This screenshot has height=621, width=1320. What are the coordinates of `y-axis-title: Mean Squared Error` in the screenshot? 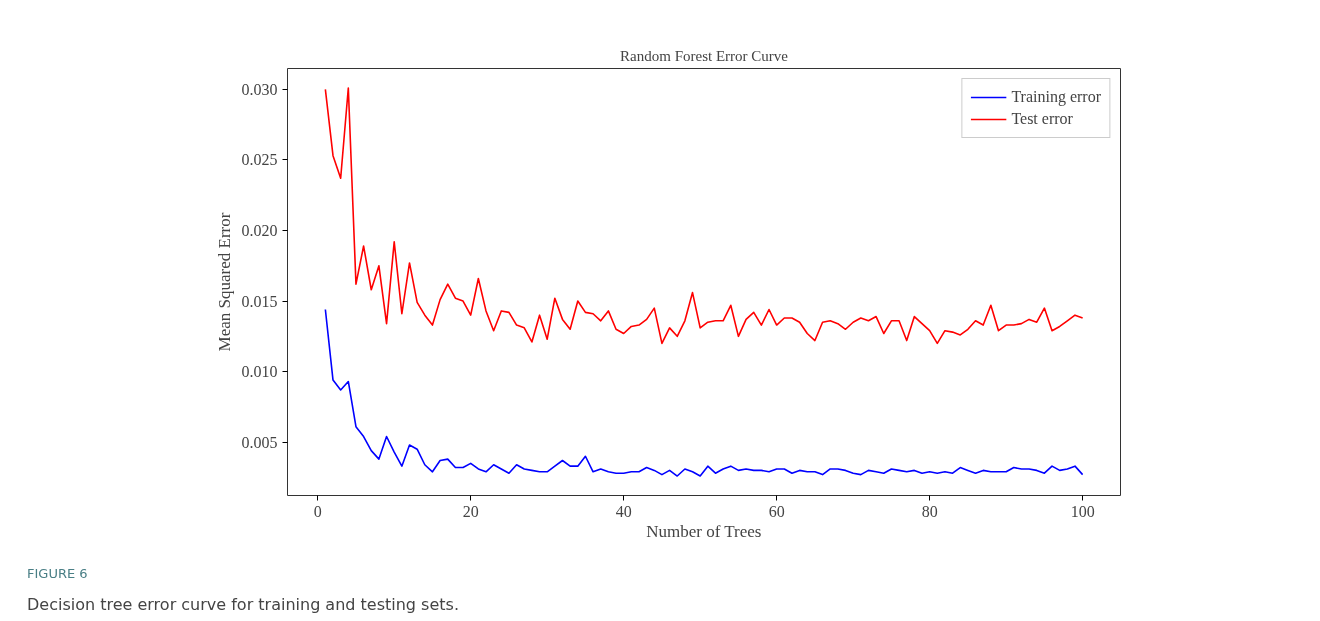 It's located at (224, 282).